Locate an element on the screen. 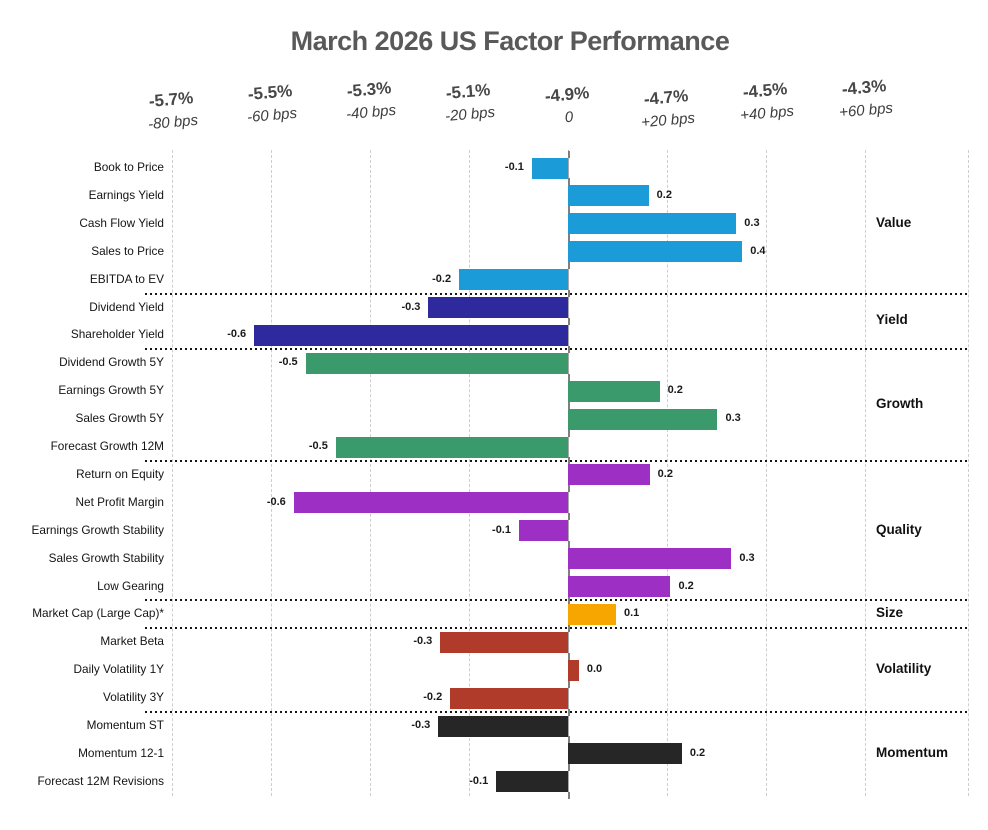 This screenshot has width=988, height=830. category-panel-border is located at coordinates (968, 473).